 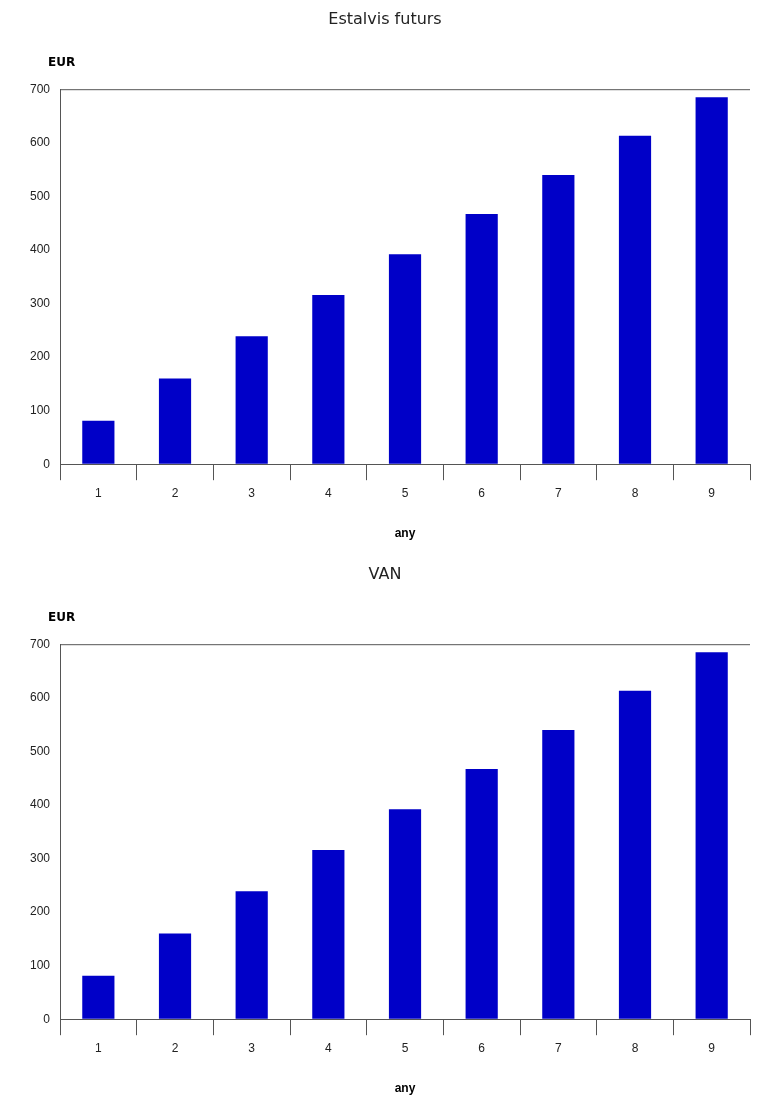 I want to click on chart-title: VAN, so click(x=385, y=573).